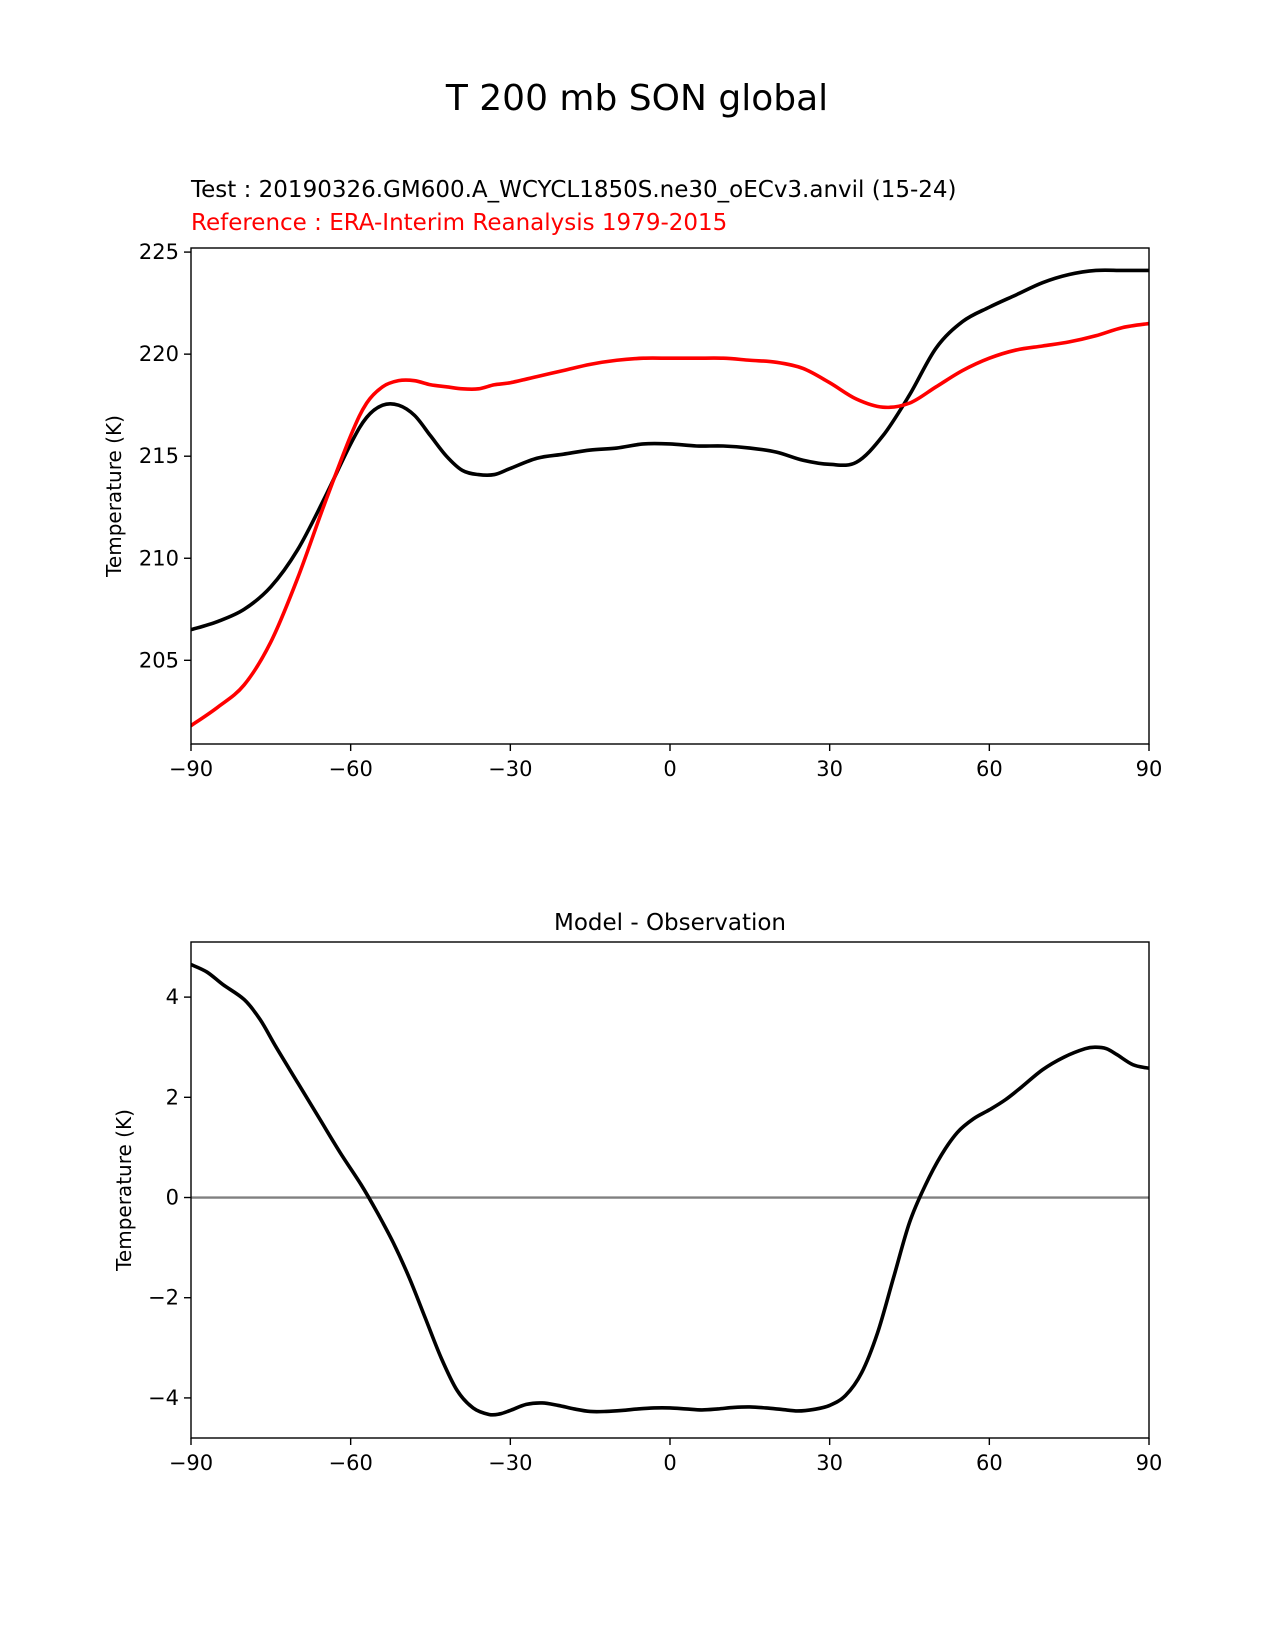 Image resolution: width=1275 pixels, height=1650 pixels. Describe the element at coordinates (163, 1398) in the screenshot. I see `y-tick-label: −4` at that location.